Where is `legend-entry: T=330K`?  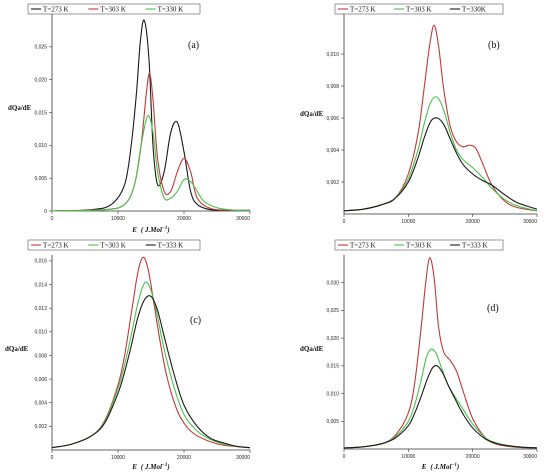 legend-entry: T=330K is located at coordinates (474, 10).